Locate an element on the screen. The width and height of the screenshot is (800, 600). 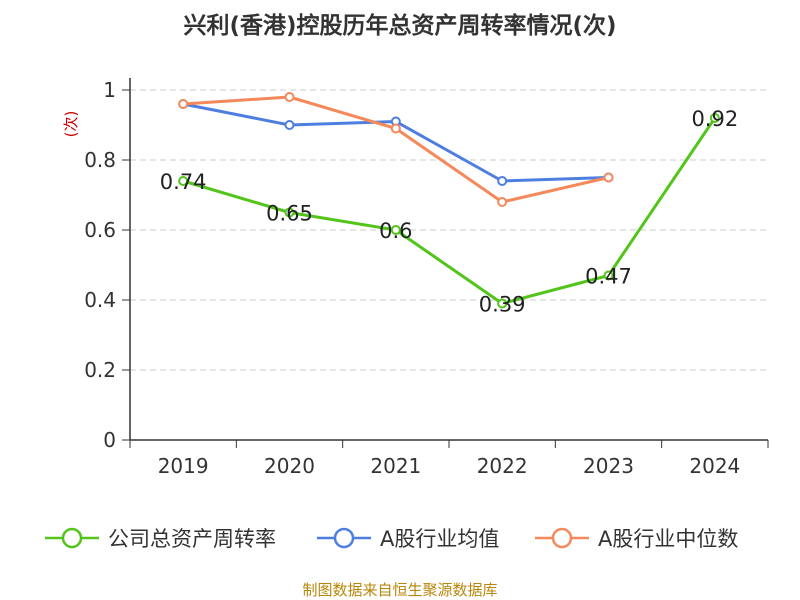
data-label: 0.65 is located at coordinates (289, 214).